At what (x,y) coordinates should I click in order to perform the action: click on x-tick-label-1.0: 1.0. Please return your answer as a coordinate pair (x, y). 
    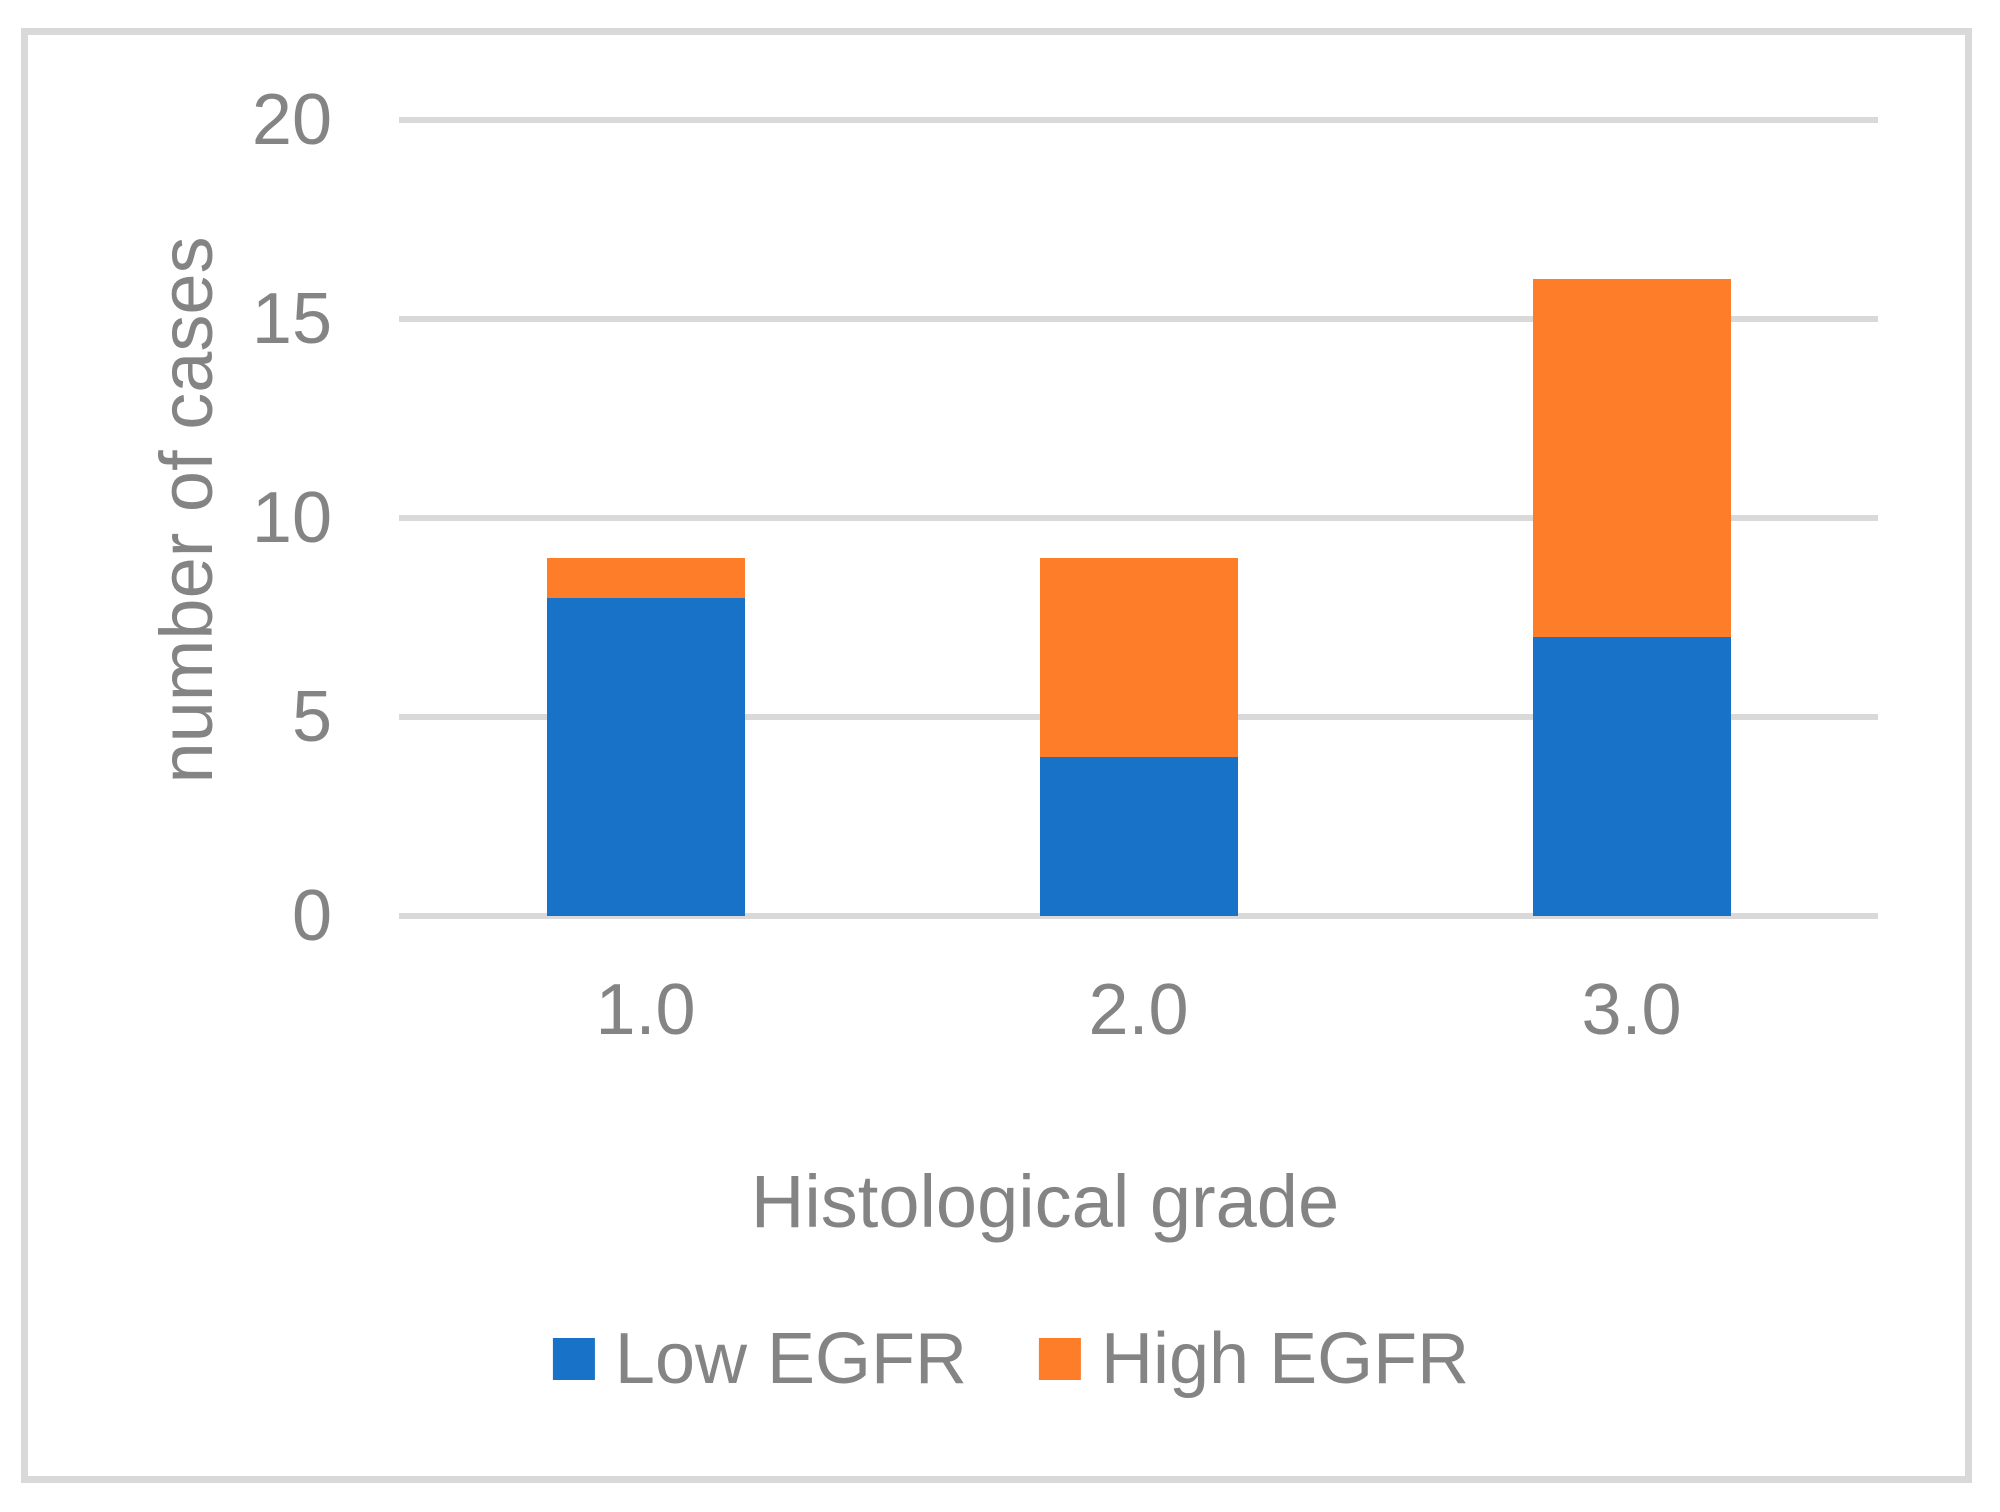
    Looking at the image, I should click on (645, 1010).